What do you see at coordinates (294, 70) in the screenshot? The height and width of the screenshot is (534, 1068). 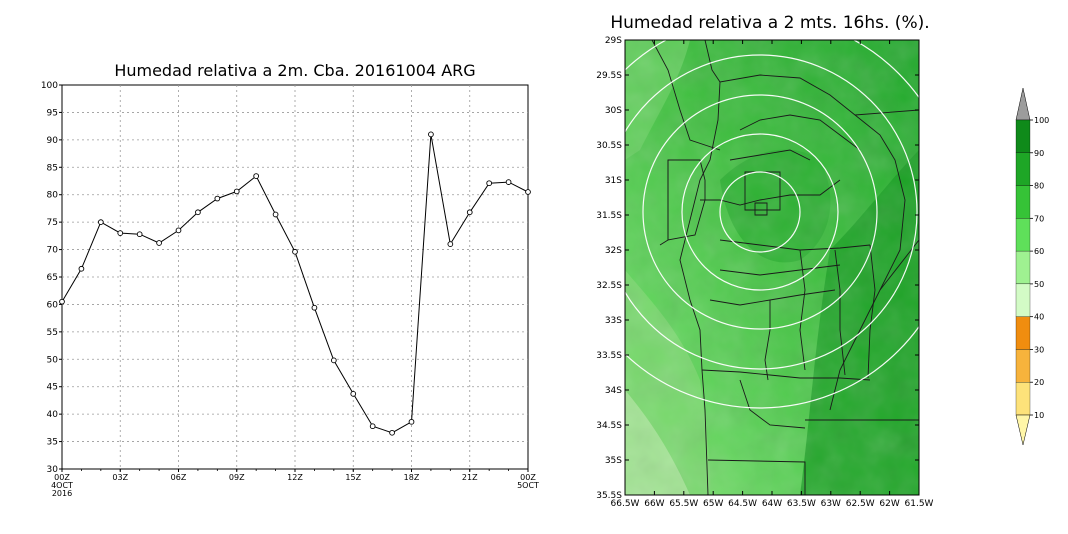 I see `line-chart-title: Humedad relativa a 2m. Cba. 20161004 ARG` at bounding box center [294, 70].